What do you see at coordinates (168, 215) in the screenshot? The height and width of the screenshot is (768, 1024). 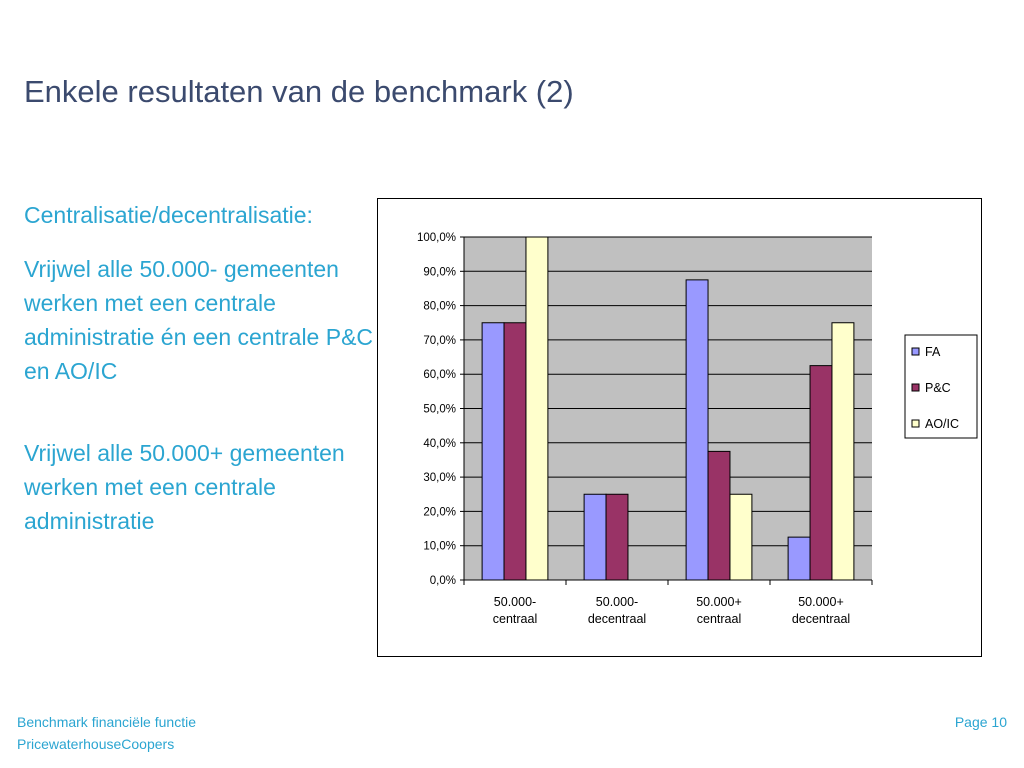 I see `bullet-heading: Centralisatie/decentralisatie:` at bounding box center [168, 215].